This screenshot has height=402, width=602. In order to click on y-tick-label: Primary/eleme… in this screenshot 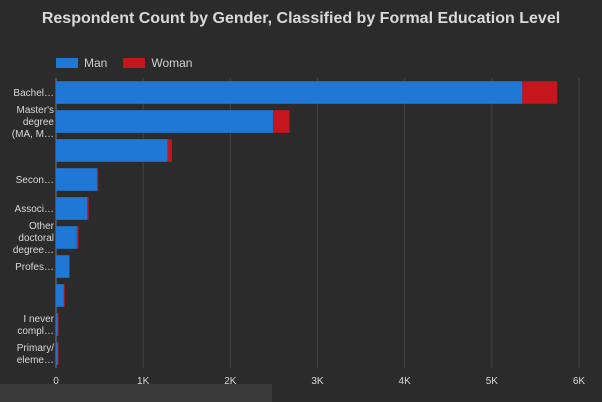, I will do `click(35, 354)`.